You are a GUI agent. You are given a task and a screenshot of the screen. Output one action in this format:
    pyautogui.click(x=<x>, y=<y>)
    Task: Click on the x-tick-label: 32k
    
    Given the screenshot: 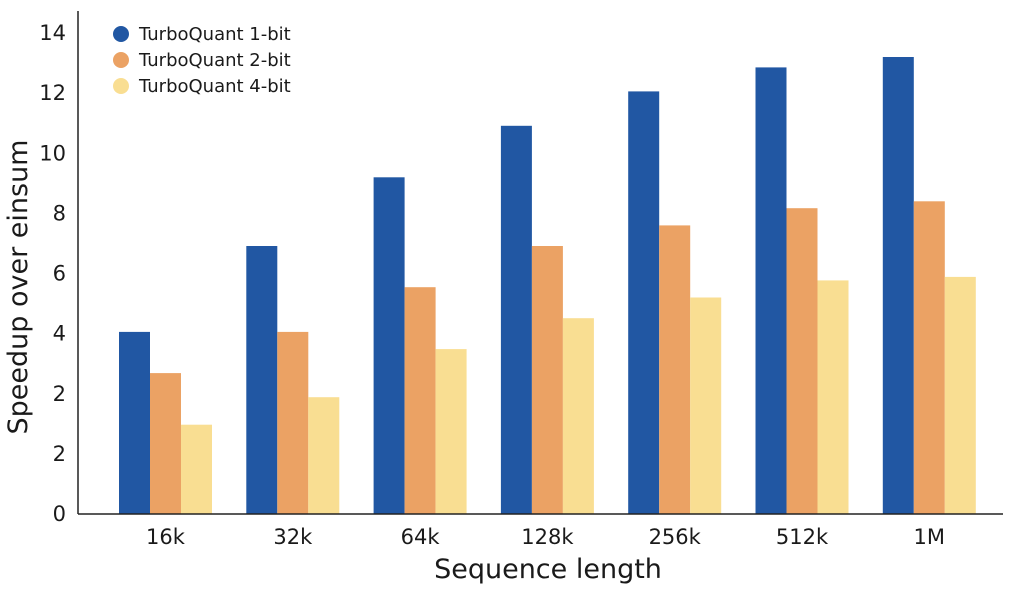 What is the action you would take?
    pyautogui.click(x=293, y=537)
    